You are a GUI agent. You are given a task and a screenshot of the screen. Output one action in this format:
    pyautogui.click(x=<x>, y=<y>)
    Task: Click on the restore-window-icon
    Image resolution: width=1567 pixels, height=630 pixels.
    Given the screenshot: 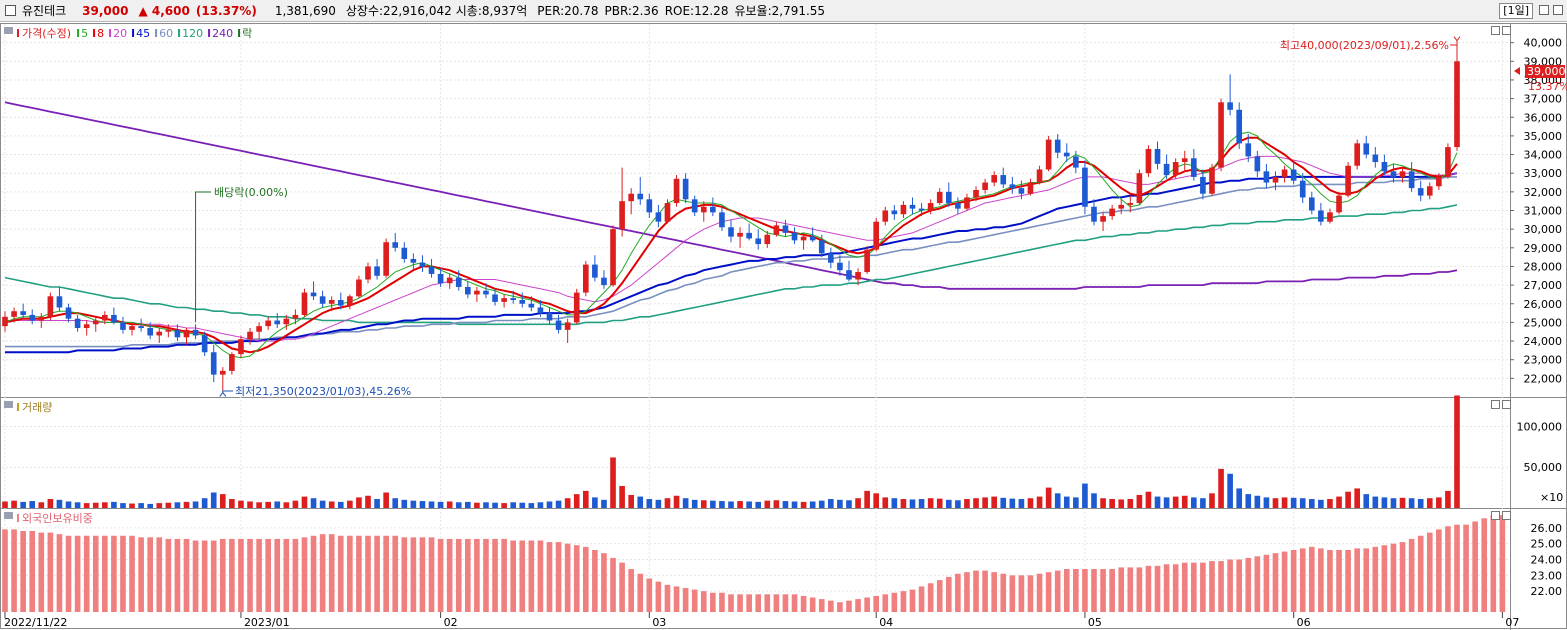 What is the action you would take?
    pyautogui.click(x=1544, y=10)
    